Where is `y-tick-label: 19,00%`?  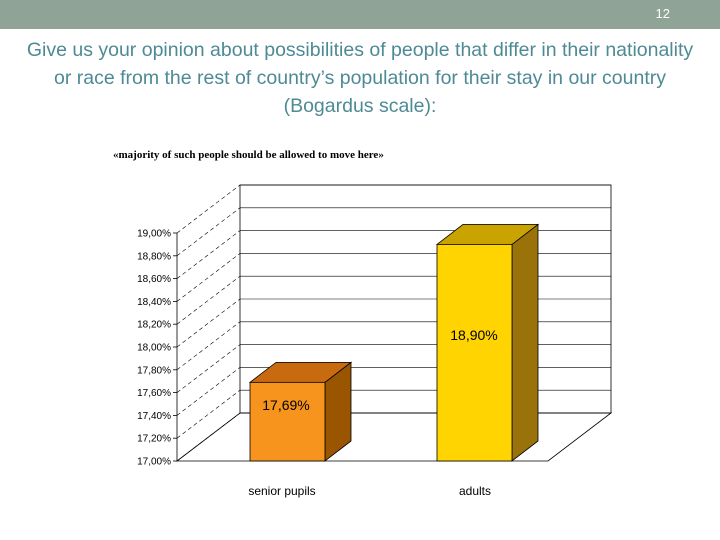 y-tick-label: 19,00% is located at coordinates (154, 234).